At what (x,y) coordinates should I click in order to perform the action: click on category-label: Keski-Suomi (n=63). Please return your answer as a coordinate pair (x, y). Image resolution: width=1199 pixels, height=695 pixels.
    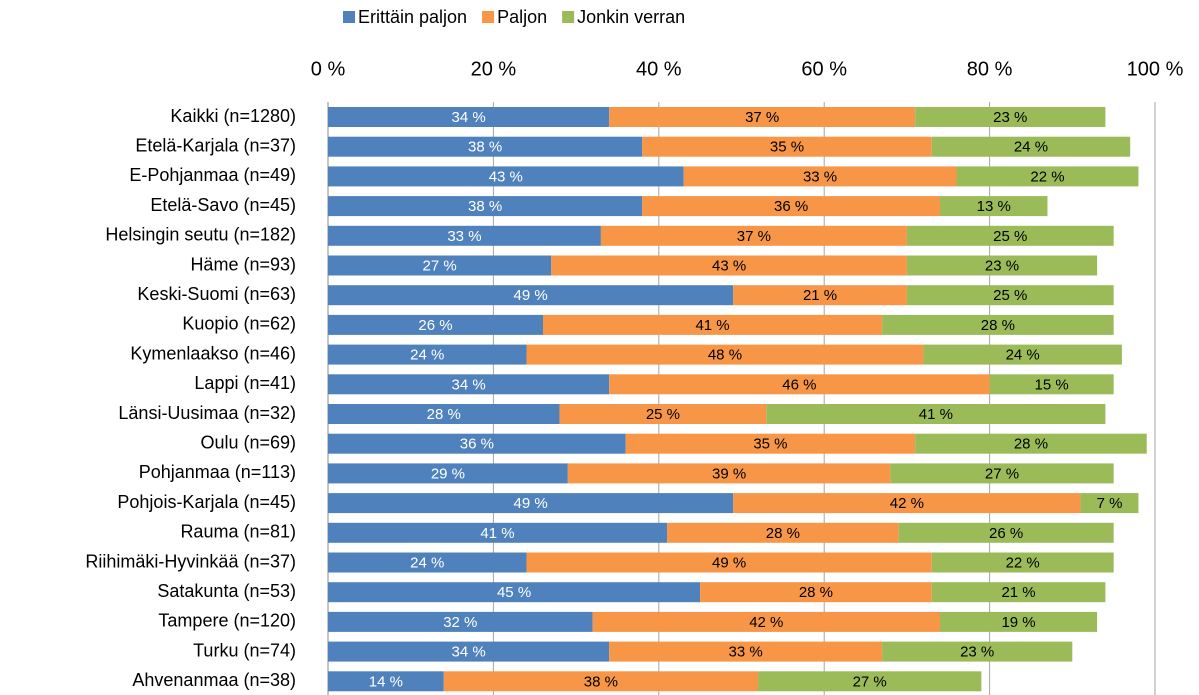
    Looking at the image, I should click on (216, 294).